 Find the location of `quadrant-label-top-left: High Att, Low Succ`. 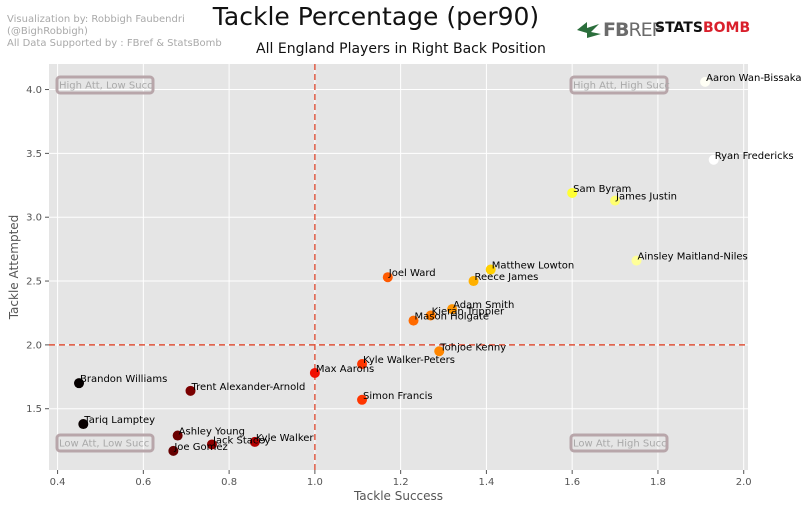

quadrant-label-top-left: High Att, Low Succ is located at coordinates (106, 86).